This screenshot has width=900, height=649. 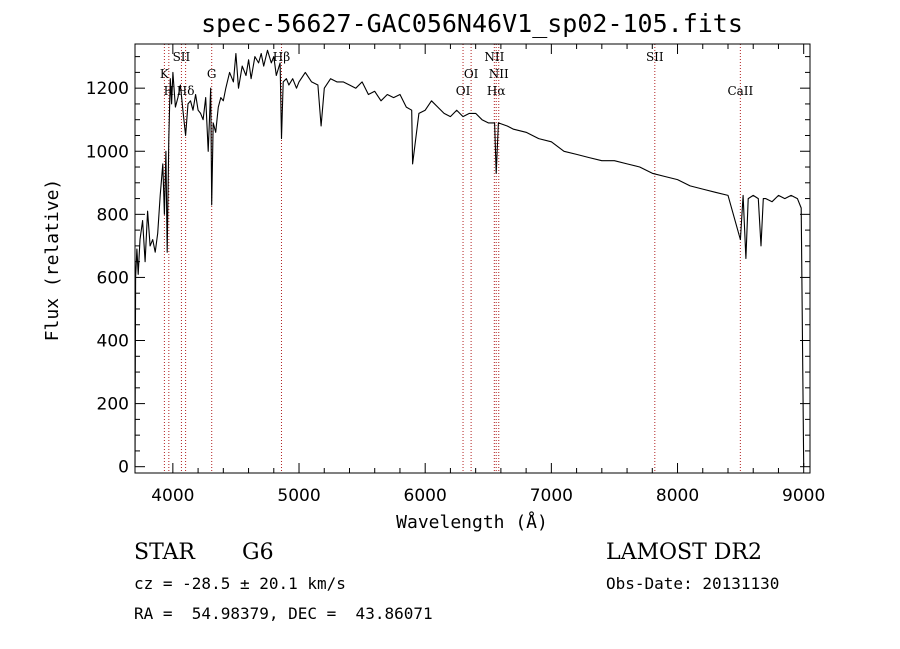 What do you see at coordinates (494, 57) in the screenshot?
I see `line-label-8: NII` at bounding box center [494, 57].